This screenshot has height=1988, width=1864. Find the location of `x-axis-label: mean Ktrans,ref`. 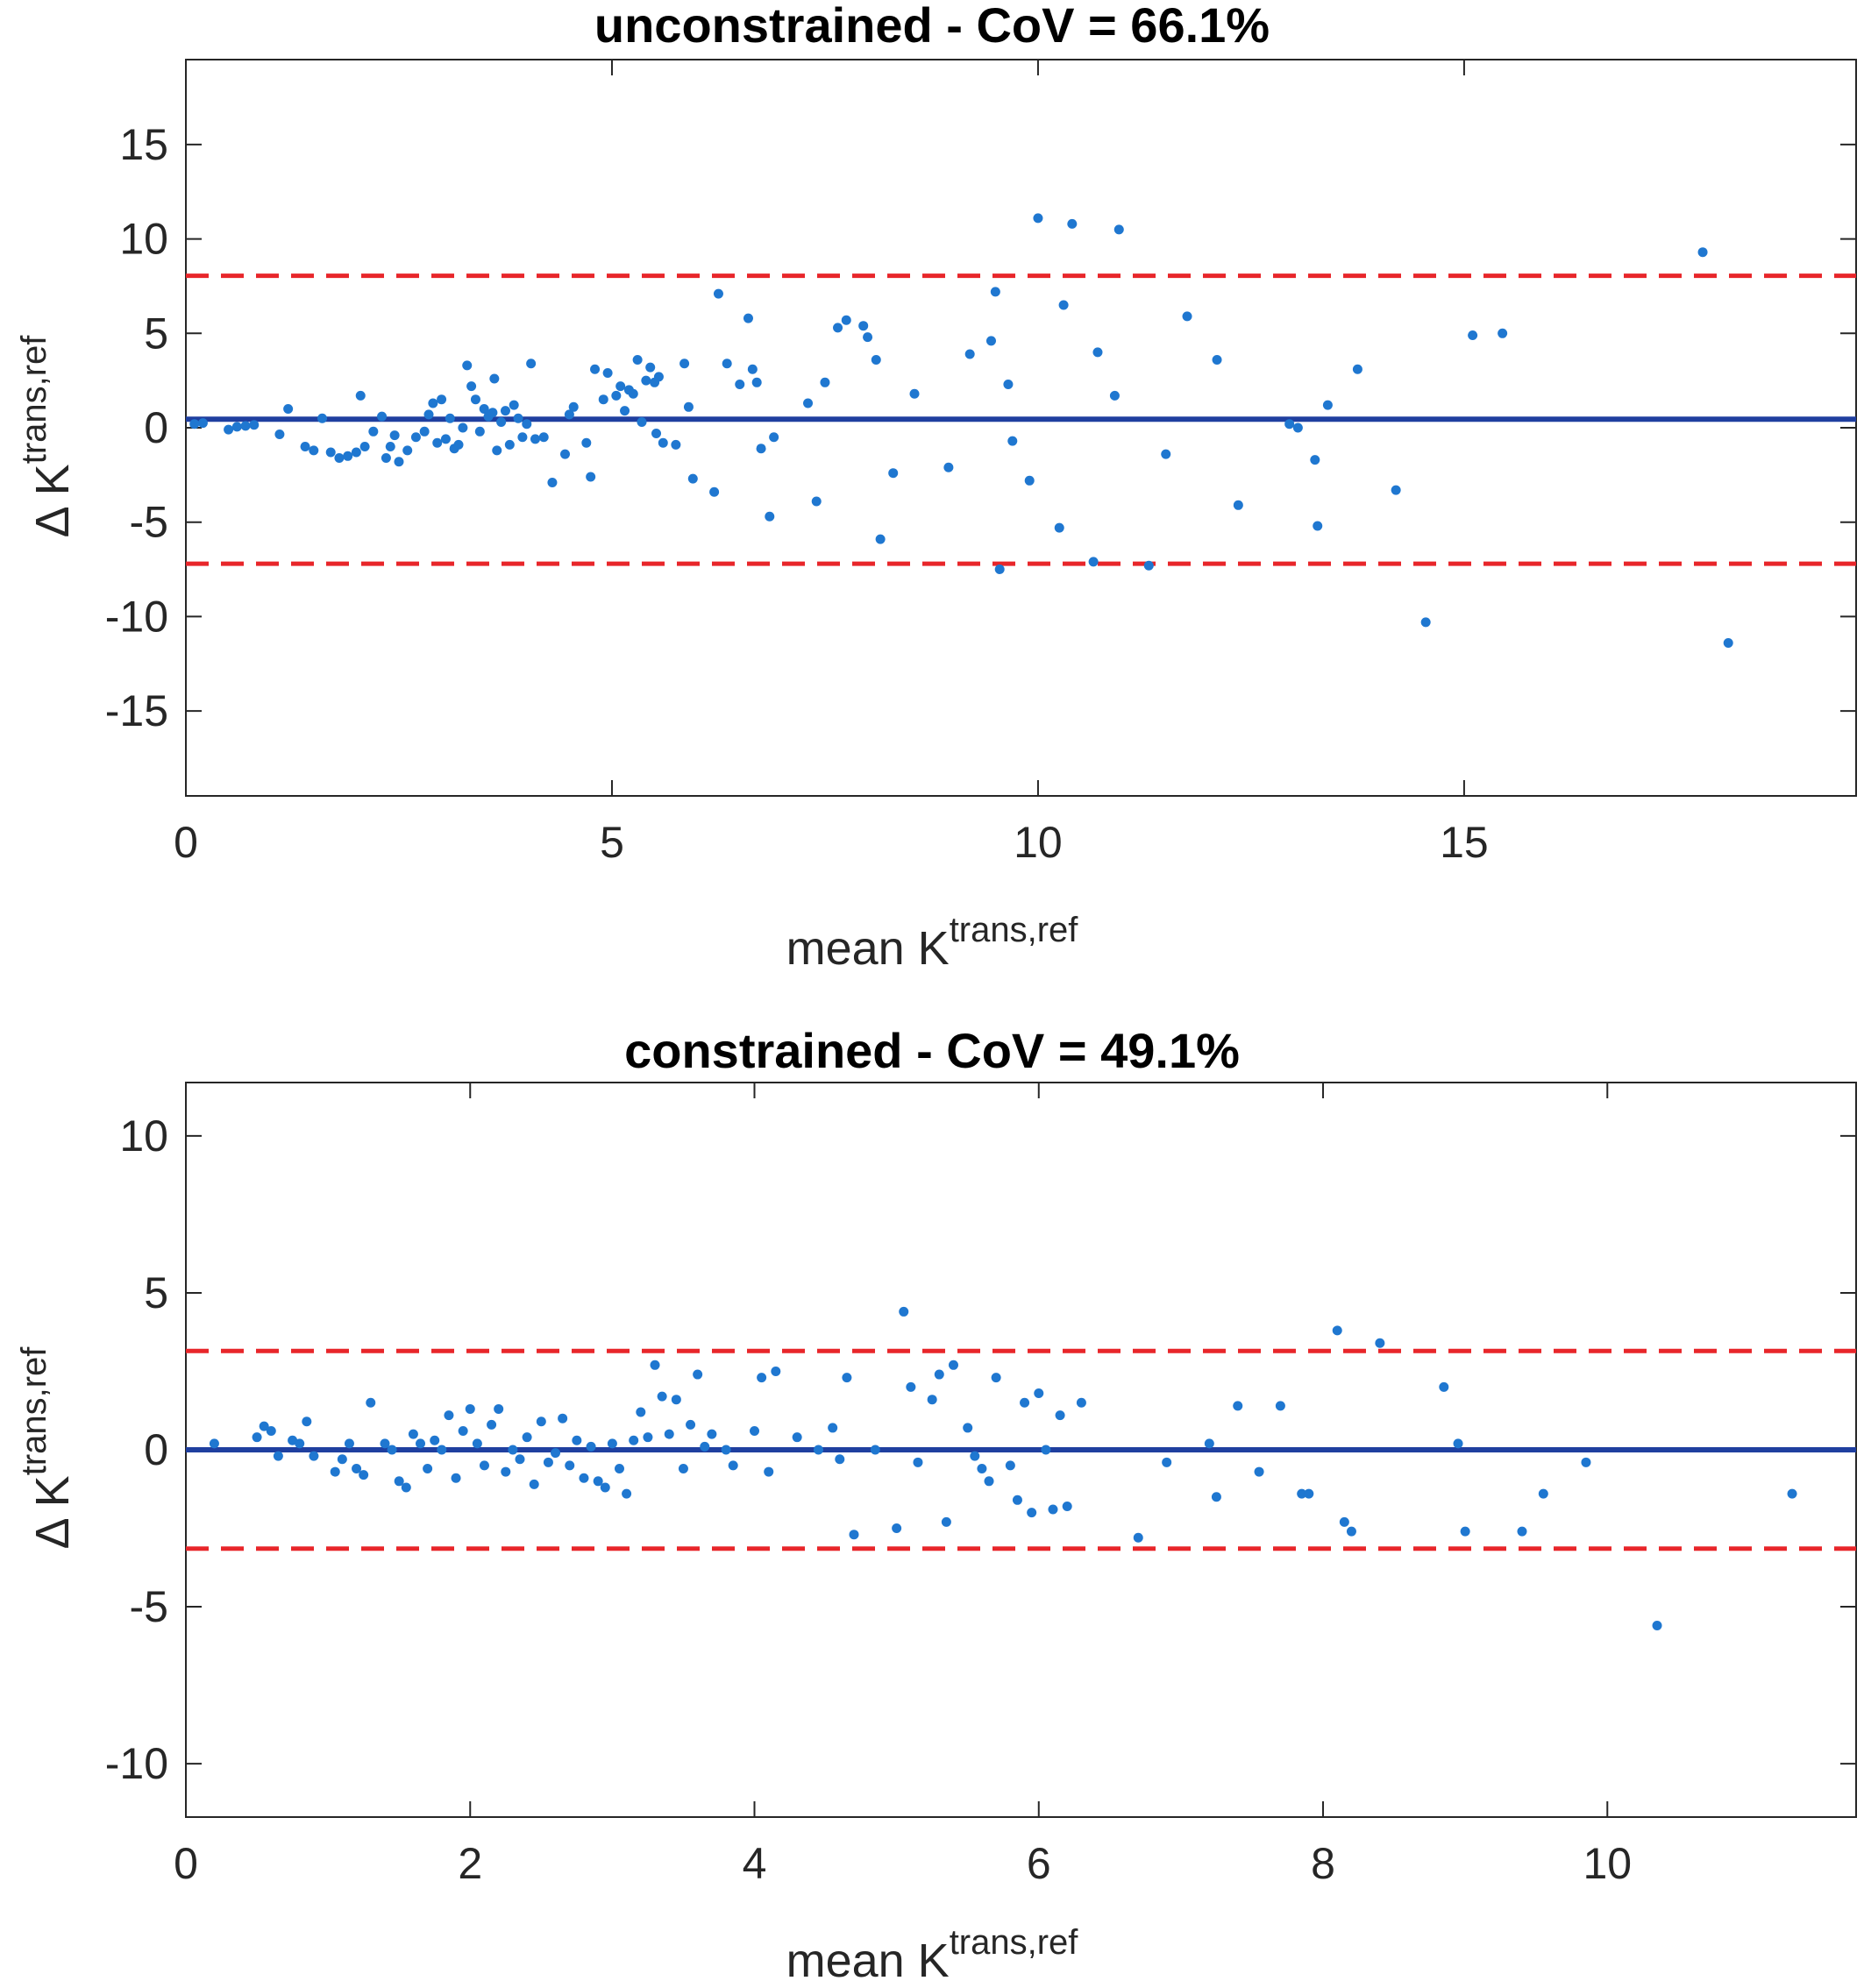

x-axis-label: mean Ktrans,ref is located at coordinates (932, 1955).